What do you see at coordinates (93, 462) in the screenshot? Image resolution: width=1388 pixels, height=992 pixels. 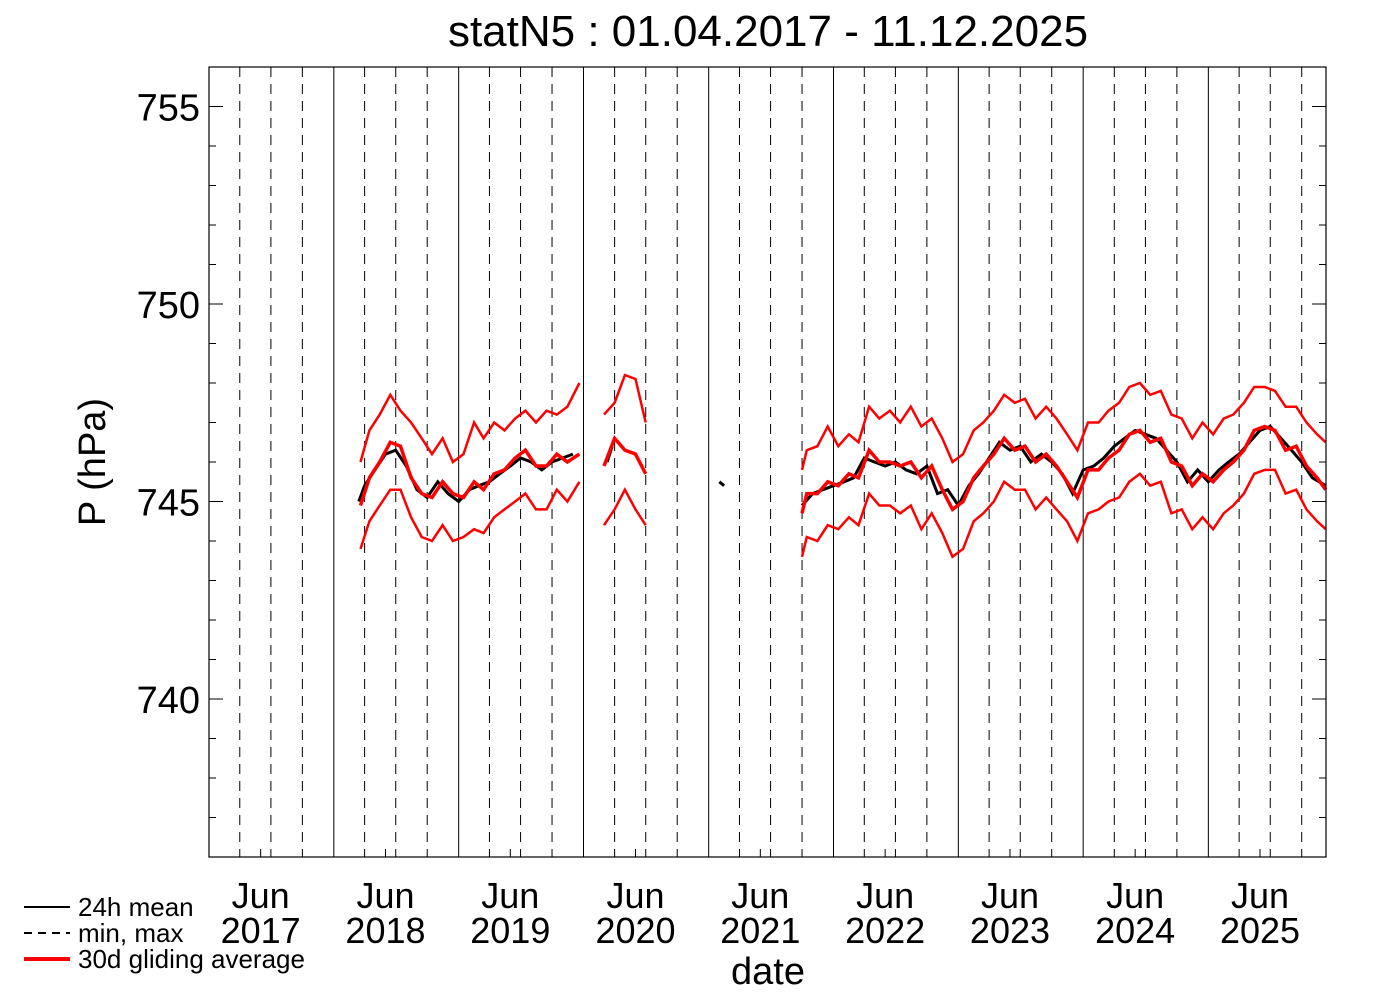 I see `y-axis-label: P (hPa)` at bounding box center [93, 462].